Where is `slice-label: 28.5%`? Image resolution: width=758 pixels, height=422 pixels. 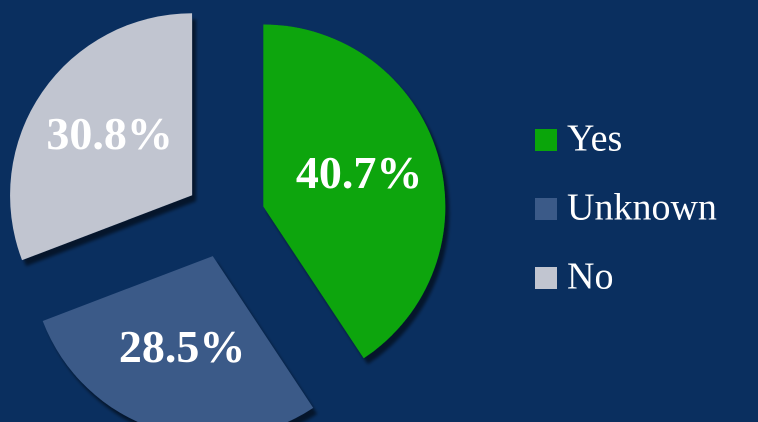 slice-label: 28.5% is located at coordinates (182, 346).